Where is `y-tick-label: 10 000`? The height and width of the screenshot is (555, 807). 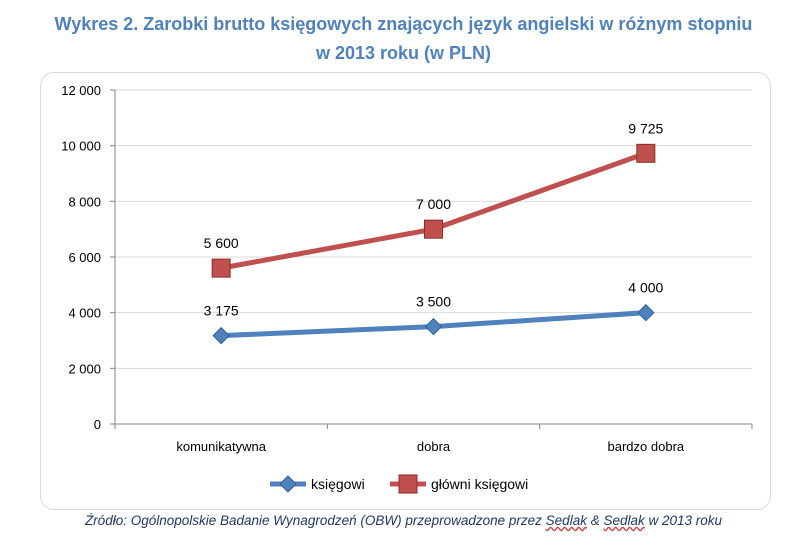 y-tick-label: 10 000 is located at coordinates (81, 146).